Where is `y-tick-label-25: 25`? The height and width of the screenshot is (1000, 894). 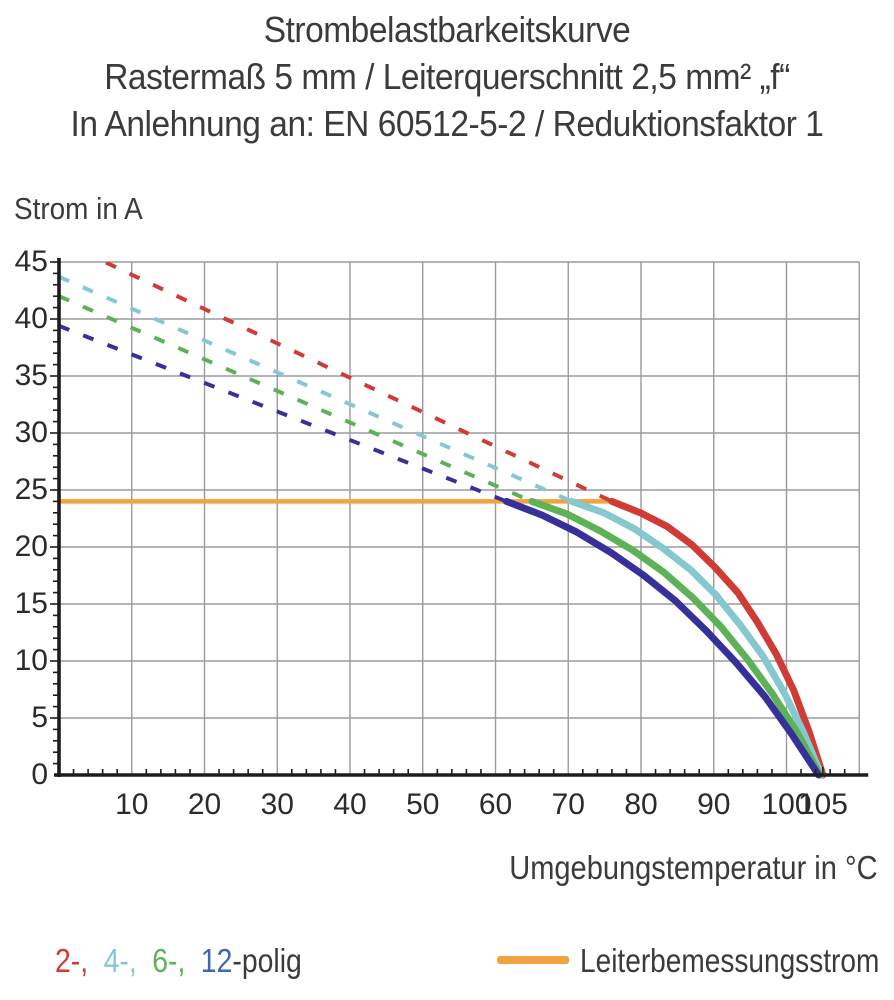
y-tick-label-25: 25 is located at coordinates (31, 489).